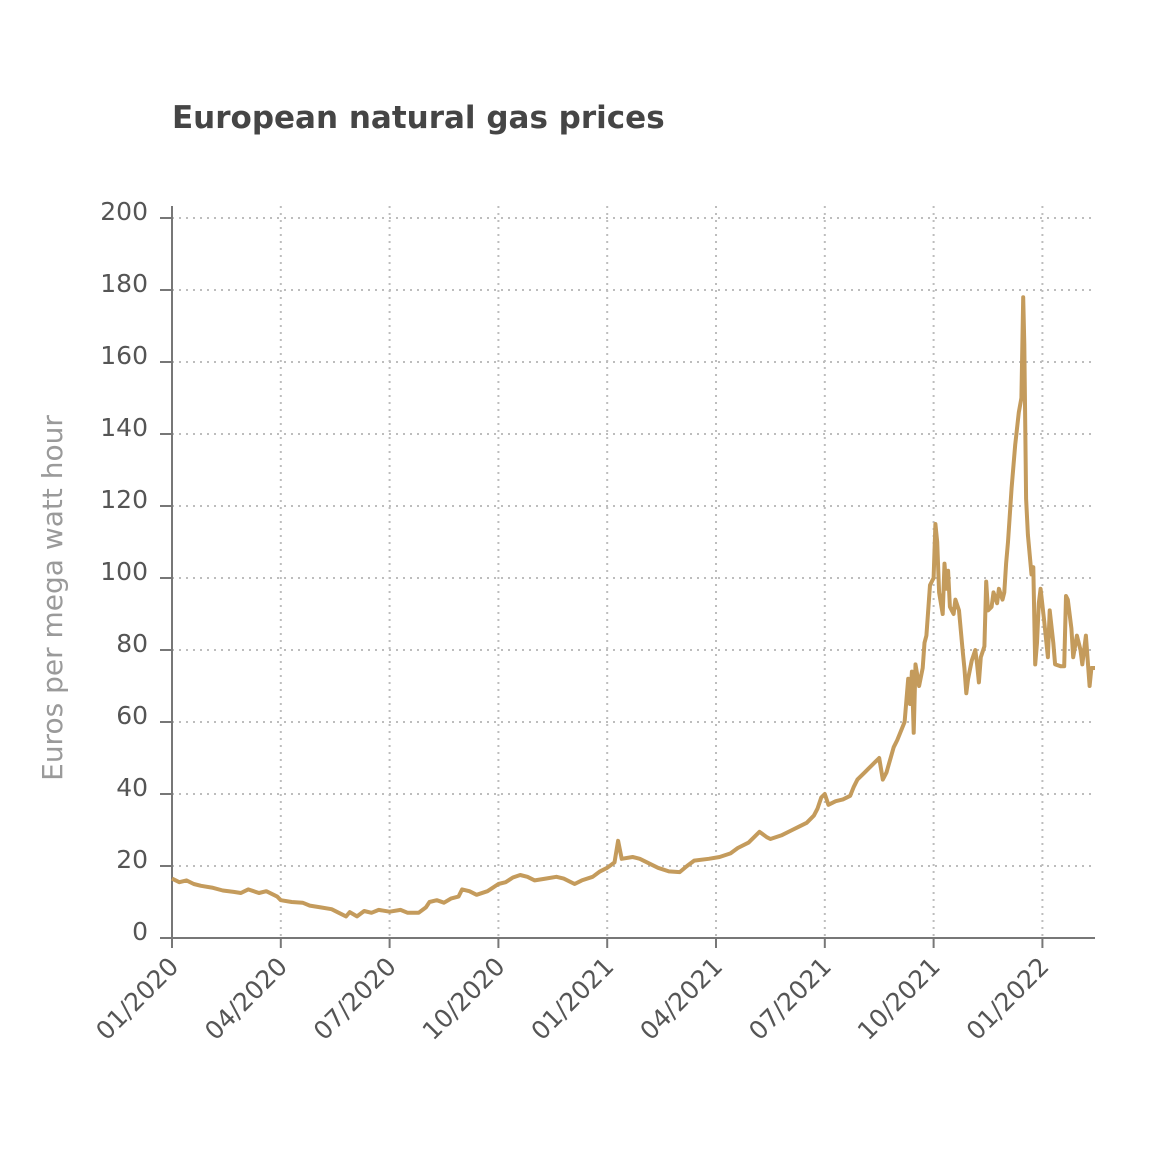 This screenshot has width=1168, height=1167. I want to click on y-tick-label: 0, so click(140, 931).